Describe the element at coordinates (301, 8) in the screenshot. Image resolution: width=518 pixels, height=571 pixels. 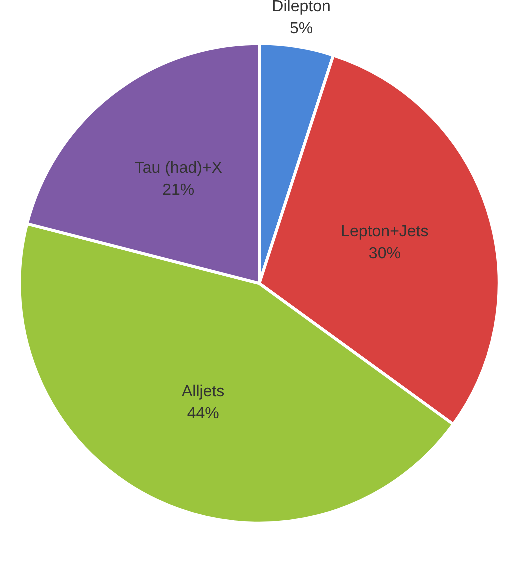
I see `slice-label: Dilepton` at that location.